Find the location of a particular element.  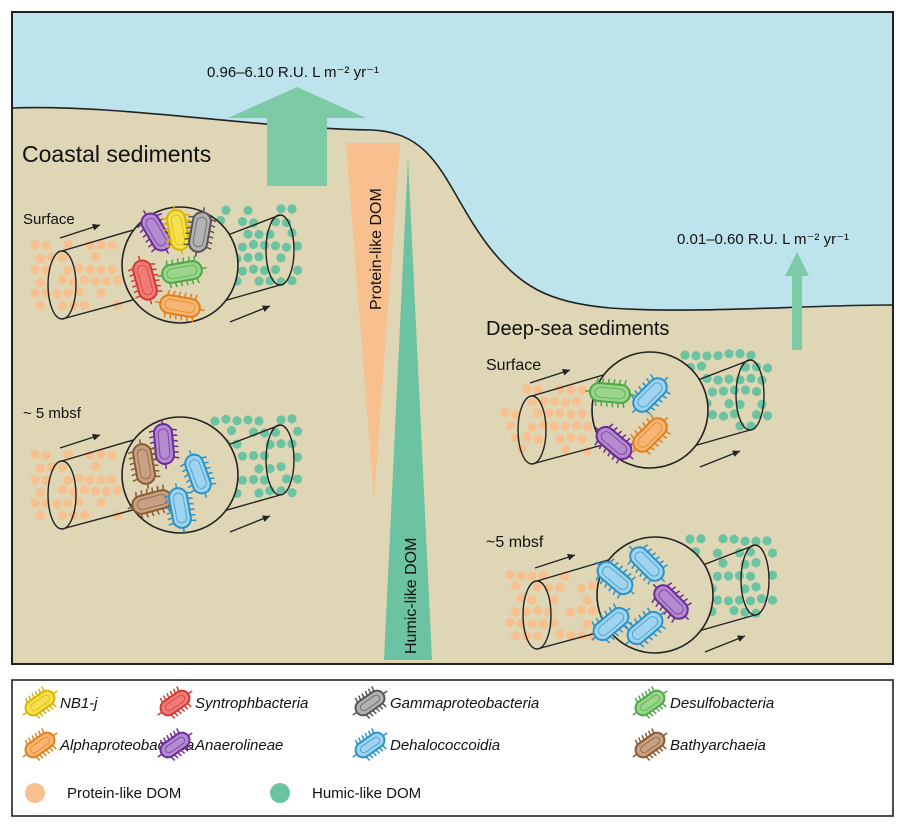

legend-item-protein-dom: Protein-like DOM is located at coordinates (103, 793).